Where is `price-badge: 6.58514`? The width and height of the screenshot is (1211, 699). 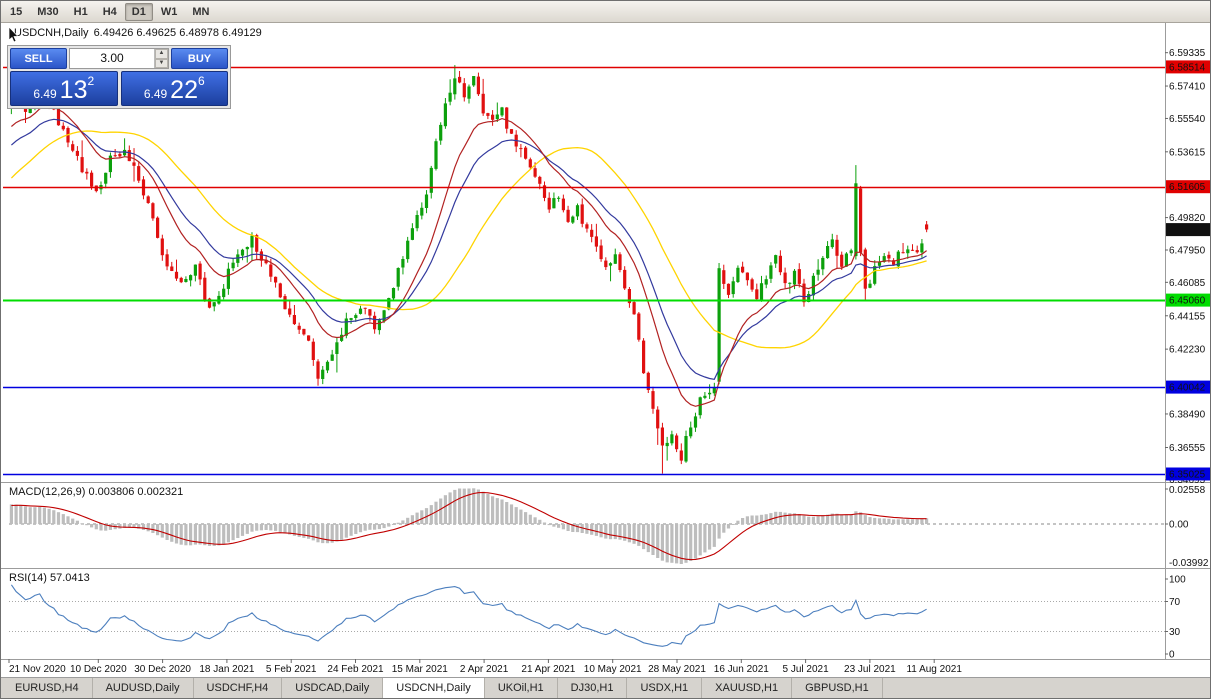 price-badge: 6.58514 is located at coordinates (1188, 67).